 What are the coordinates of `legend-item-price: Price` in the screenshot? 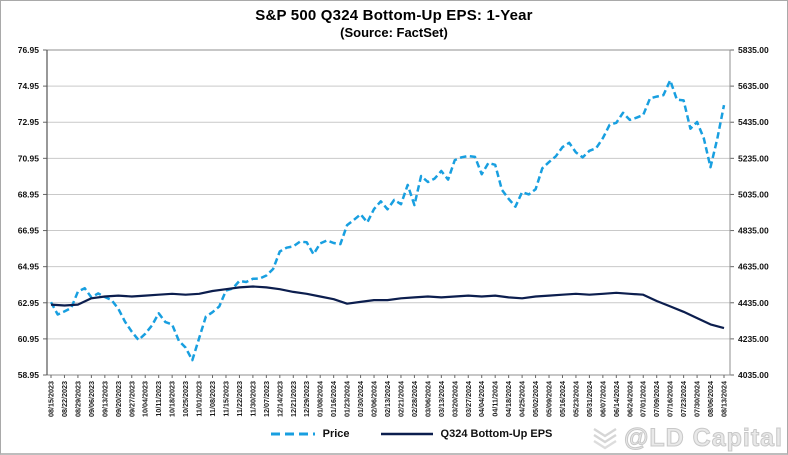 It's located at (310, 434).